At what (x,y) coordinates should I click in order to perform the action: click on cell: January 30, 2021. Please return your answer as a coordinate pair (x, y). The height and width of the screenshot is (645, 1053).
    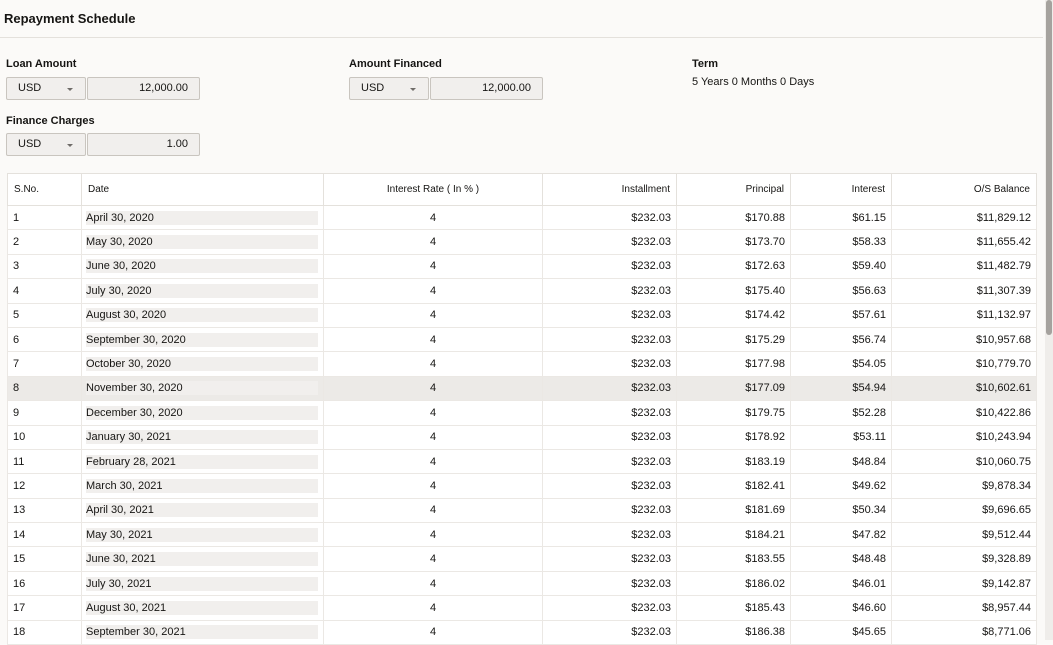
    Looking at the image, I should click on (202, 437).